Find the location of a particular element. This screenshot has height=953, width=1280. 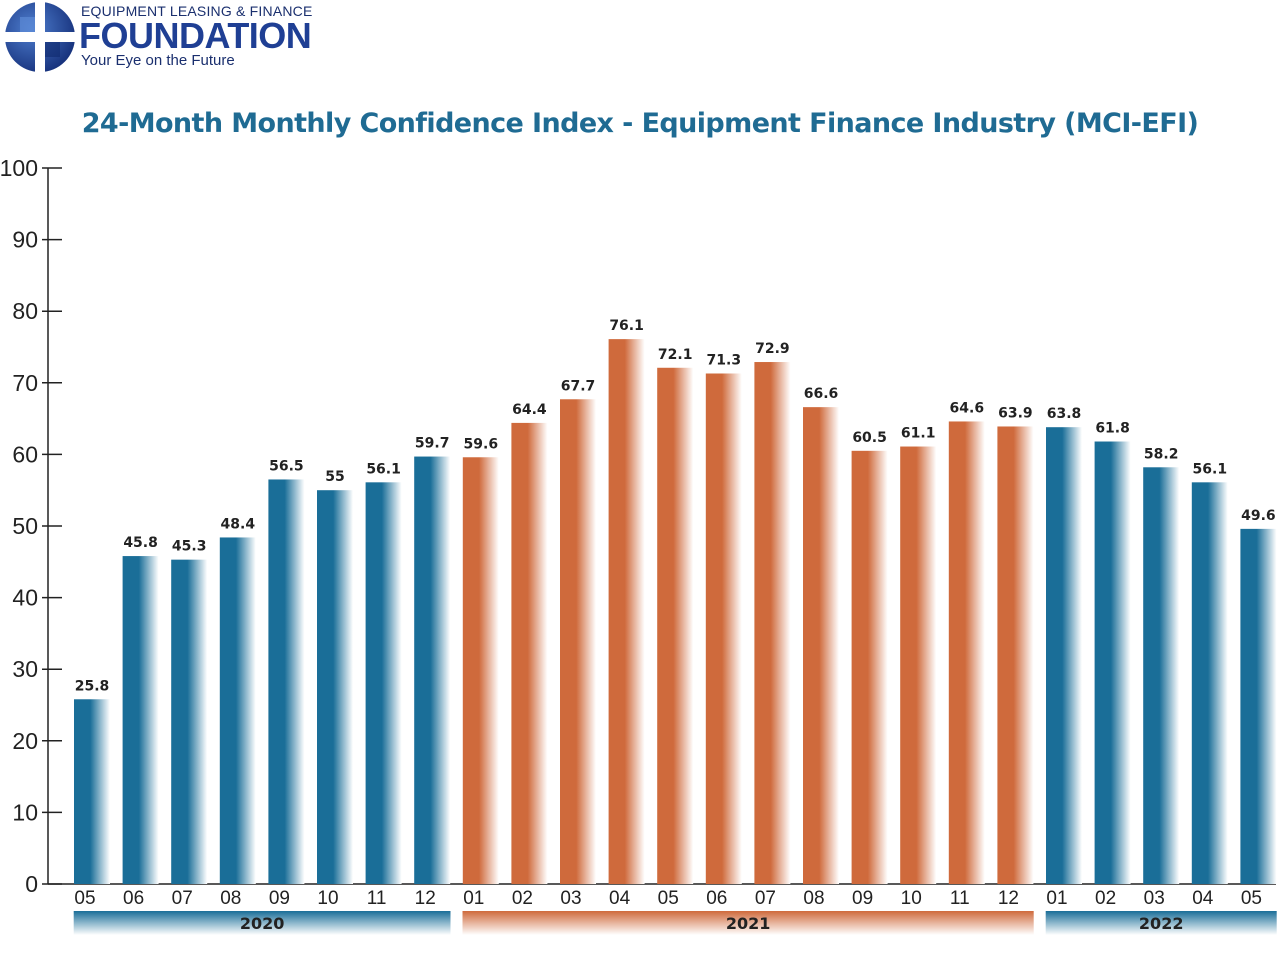

globe-logo-icon is located at coordinates (40, 37).